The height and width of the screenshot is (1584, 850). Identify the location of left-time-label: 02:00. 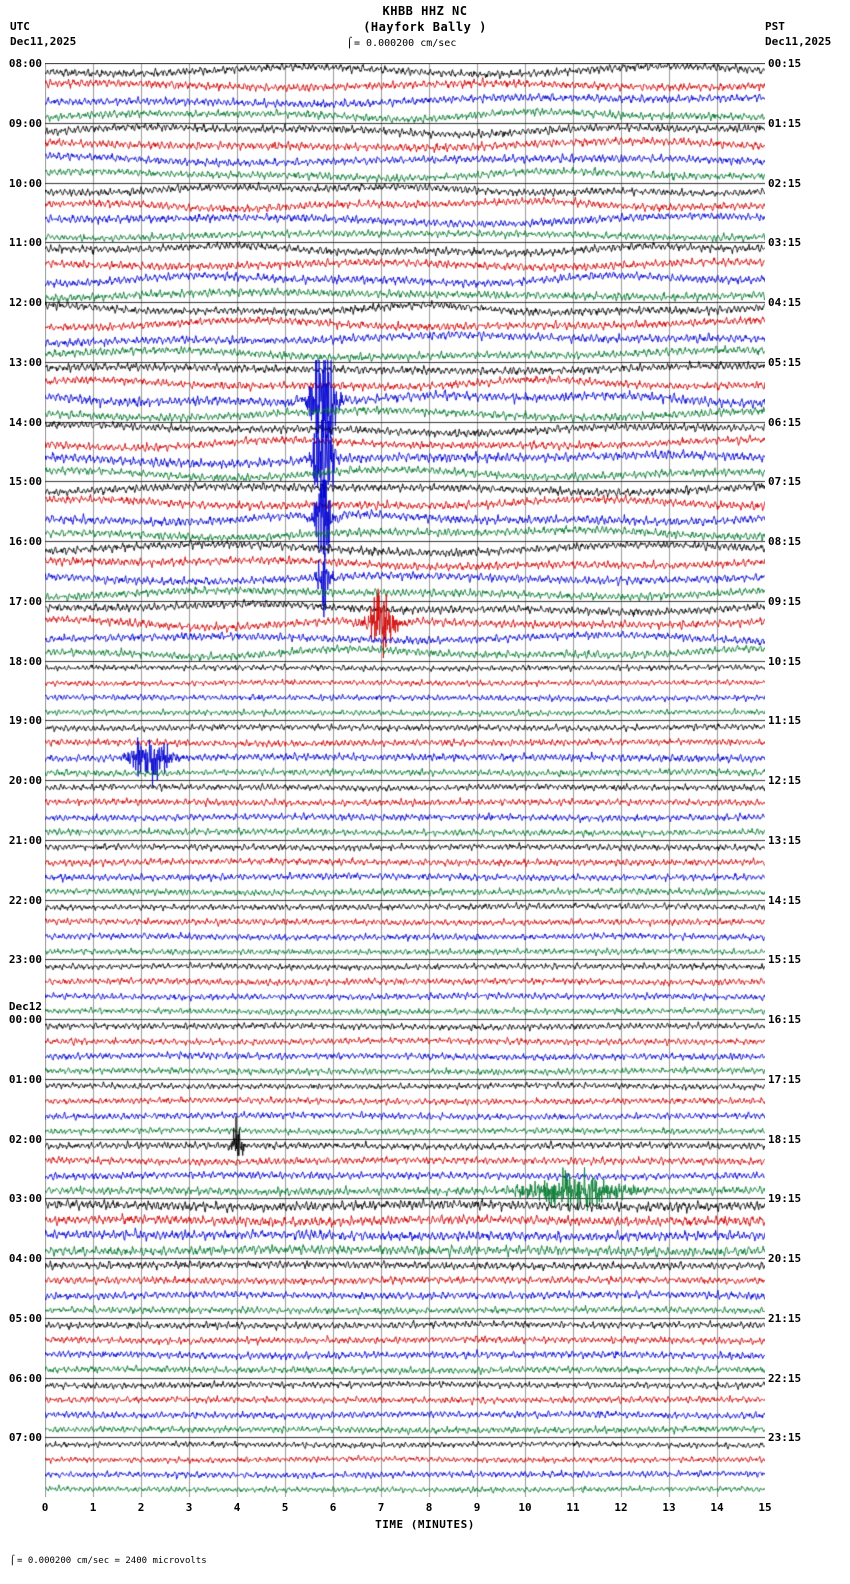
(25, 1139).